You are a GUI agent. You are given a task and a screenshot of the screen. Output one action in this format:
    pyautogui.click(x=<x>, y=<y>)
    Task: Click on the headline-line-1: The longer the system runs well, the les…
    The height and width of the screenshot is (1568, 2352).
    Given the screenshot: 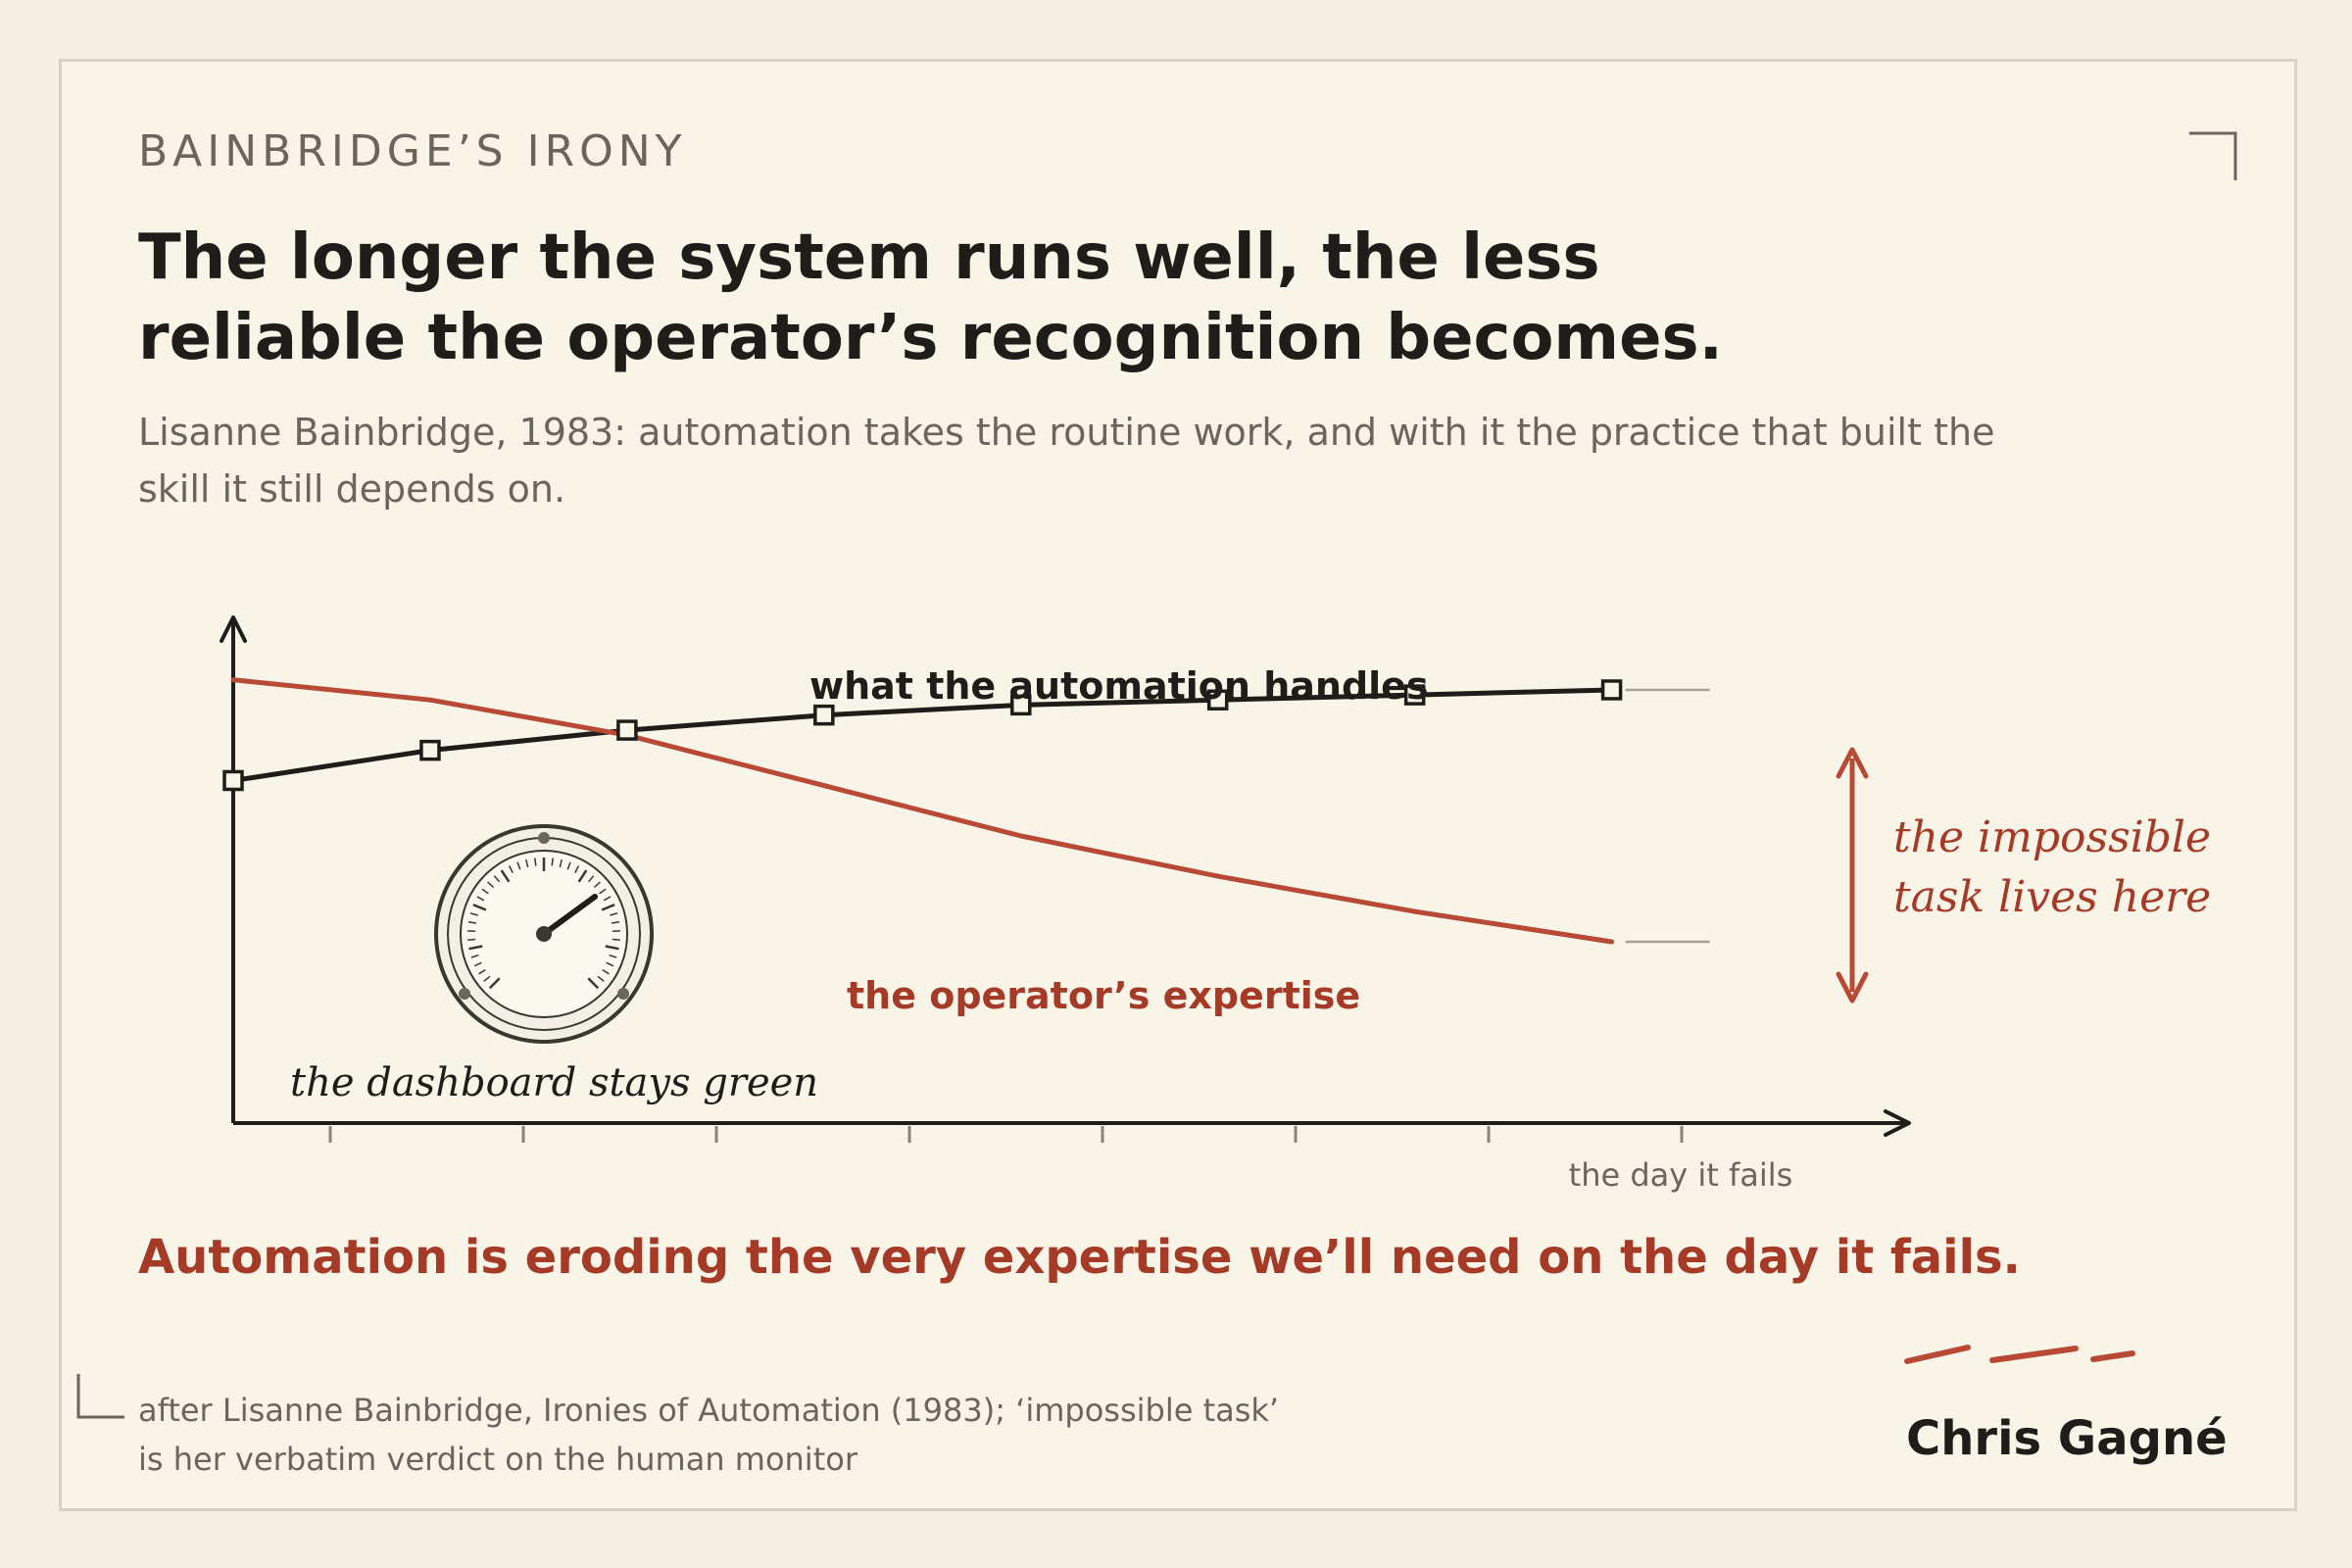 What is the action you would take?
    pyautogui.click(x=869, y=257)
    